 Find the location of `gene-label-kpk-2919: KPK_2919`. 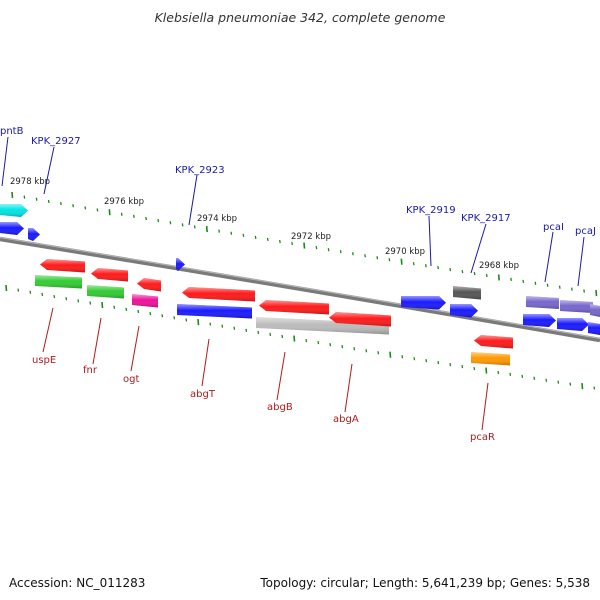

gene-label-kpk-2919: KPK_2919 is located at coordinates (431, 210).